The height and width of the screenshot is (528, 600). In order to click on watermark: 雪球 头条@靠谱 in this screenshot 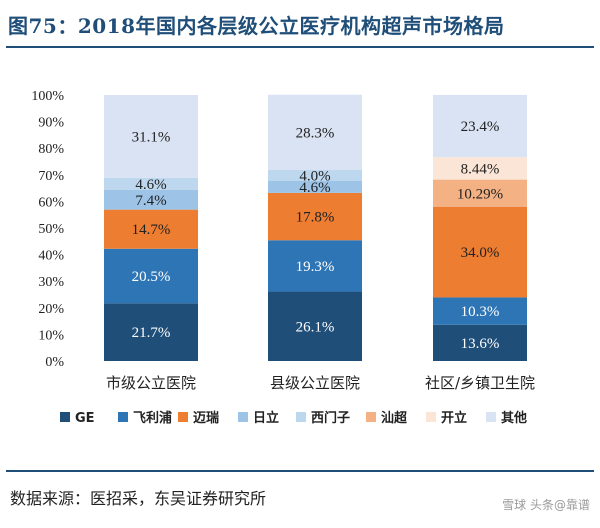, I will do `click(546, 505)`.